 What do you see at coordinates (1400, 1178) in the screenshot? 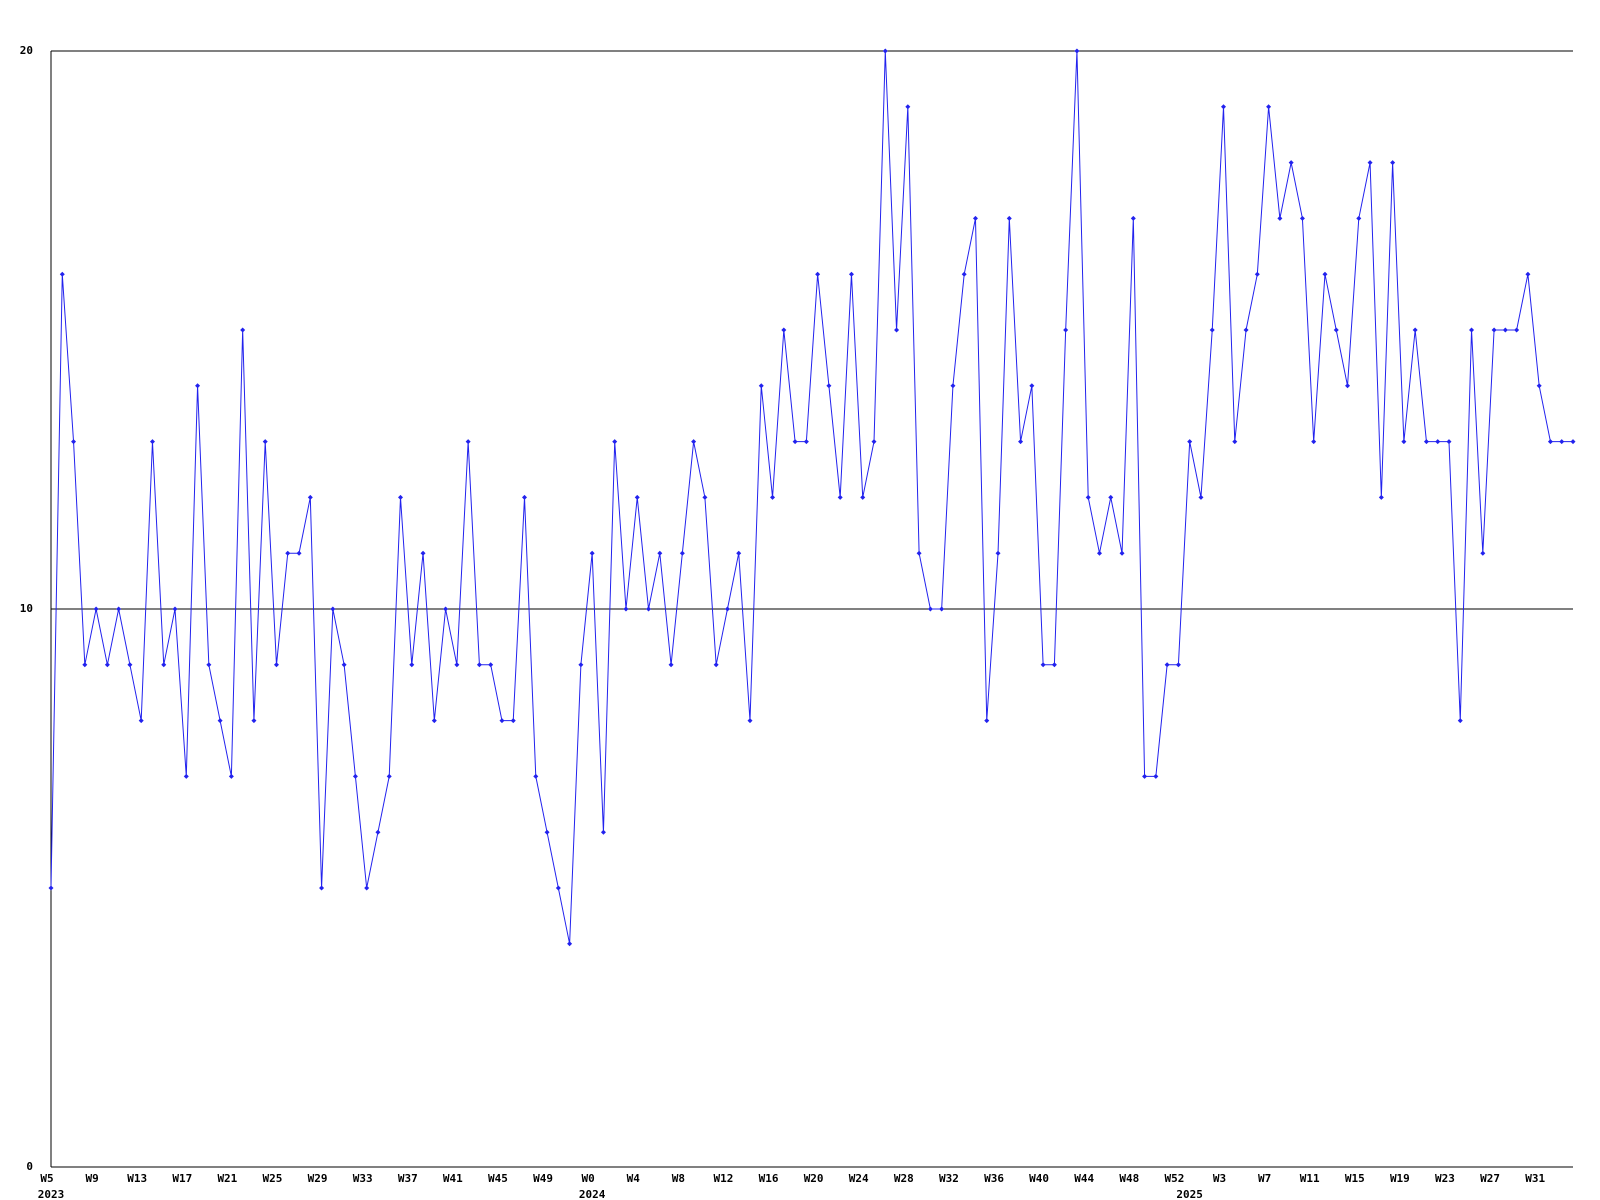
I see `x-tick-label: W19` at bounding box center [1400, 1178].